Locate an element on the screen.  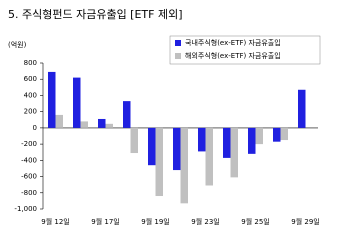
y-tick-label: 400 is located at coordinates (30, 95).